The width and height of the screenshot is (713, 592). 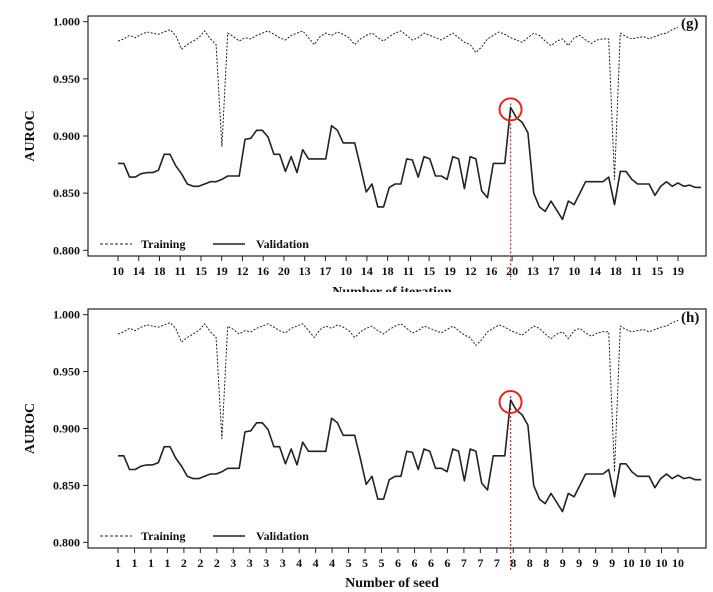 I want to click on panel-label: (h), so click(x=690, y=318).